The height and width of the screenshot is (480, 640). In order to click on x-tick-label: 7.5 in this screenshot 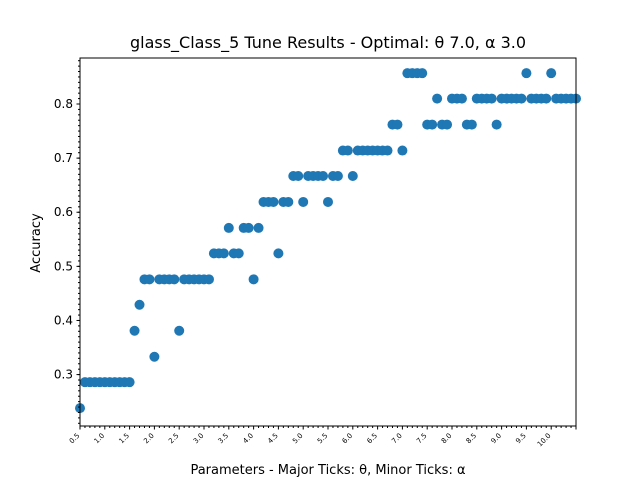, I will do `click(422, 439)`.